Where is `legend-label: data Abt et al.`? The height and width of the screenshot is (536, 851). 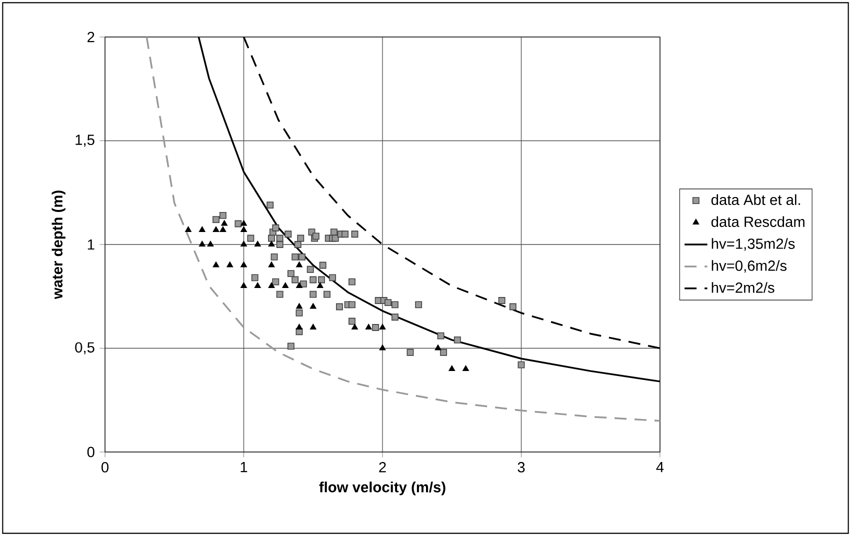 legend-label: data Abt et al. is located at coordinates (755, 200).